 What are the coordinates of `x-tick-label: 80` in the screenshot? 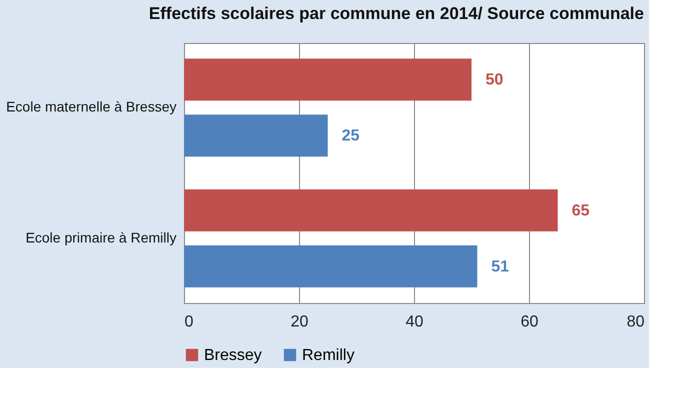 It's located at (635, 322).